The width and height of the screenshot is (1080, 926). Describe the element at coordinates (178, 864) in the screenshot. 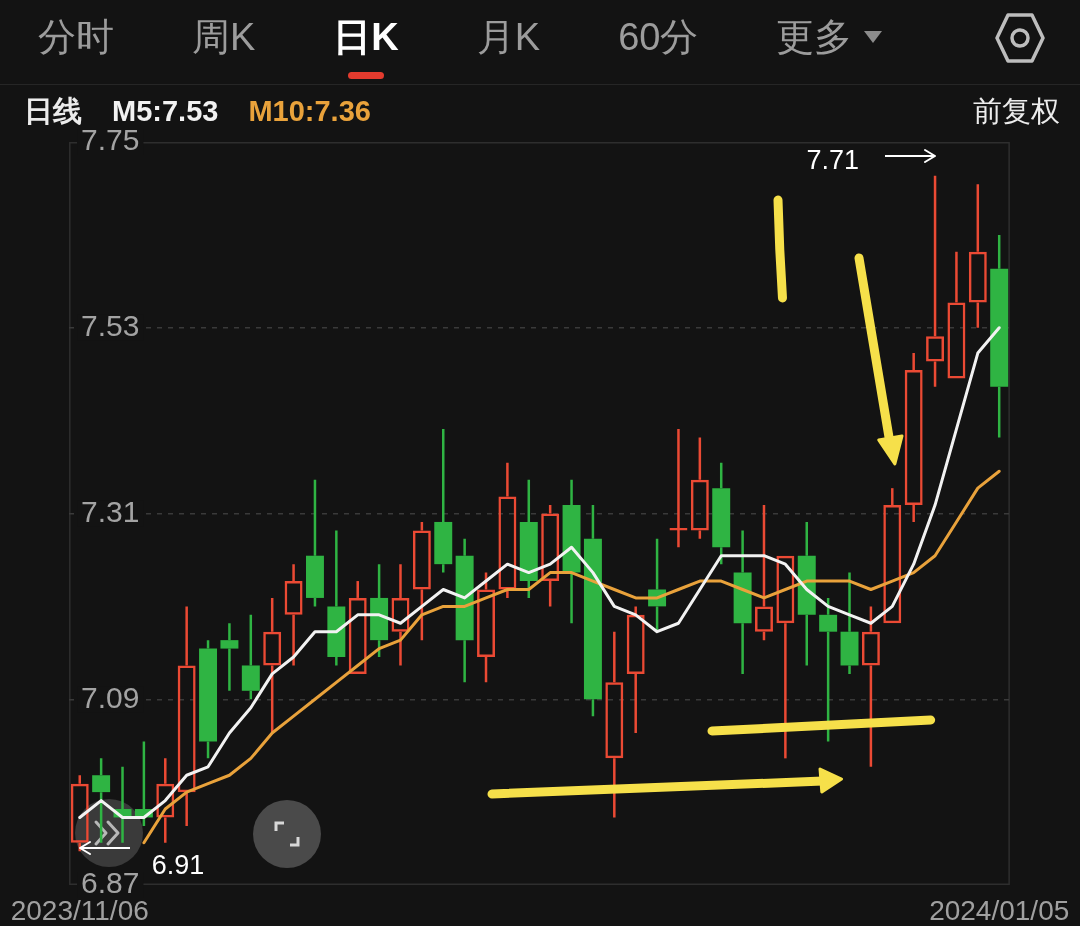

I see `annotation: 6.91` at that location.